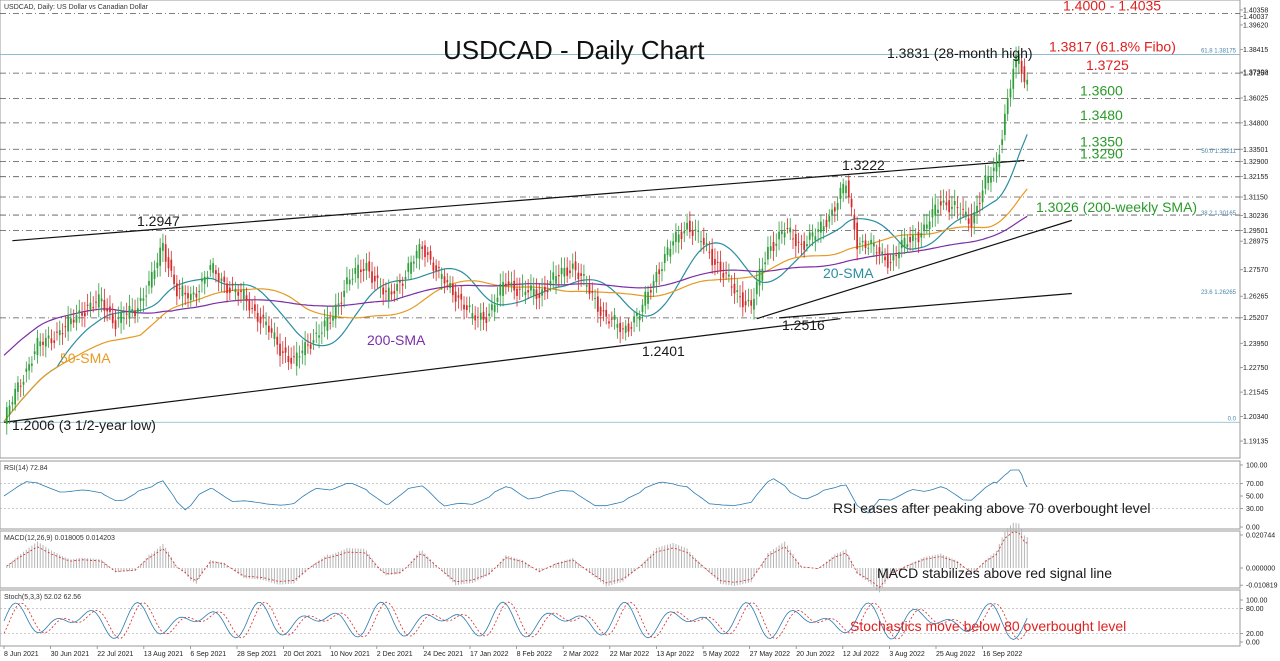  Describe the element at coordinates (257, 654) in the screenshot. I see `time-tick-label-5: 28 Sep 2021` at that location.